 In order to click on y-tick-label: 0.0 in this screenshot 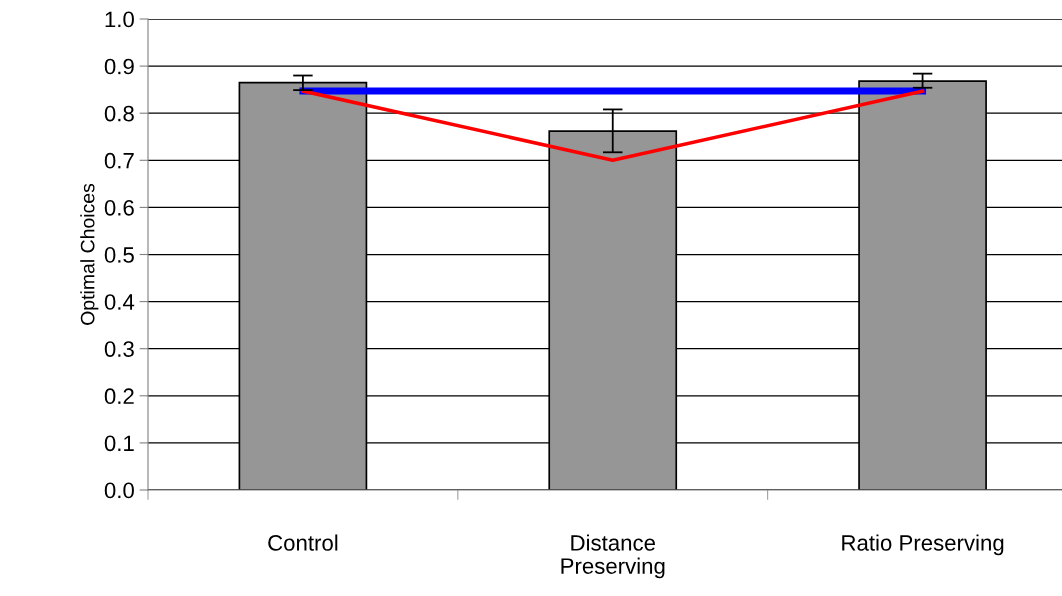, I will do `click(119, 490)`.